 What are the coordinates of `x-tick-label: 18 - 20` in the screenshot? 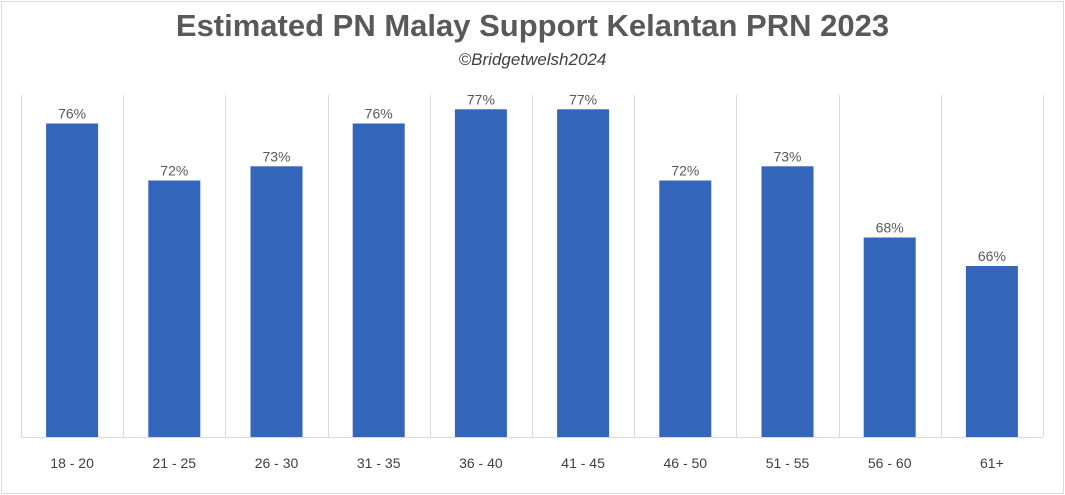 It's located at (72, 463).